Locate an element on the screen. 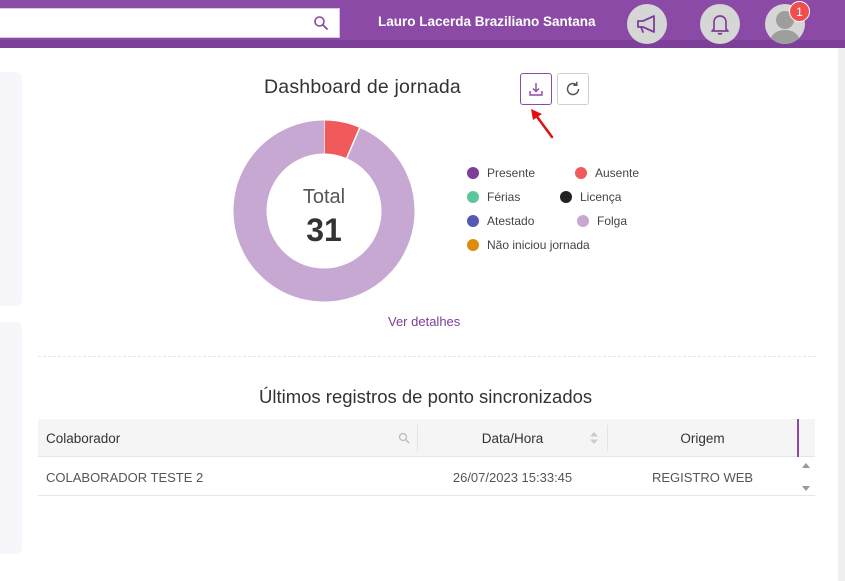  megaphone-icon is located at coordinates (646, 24).